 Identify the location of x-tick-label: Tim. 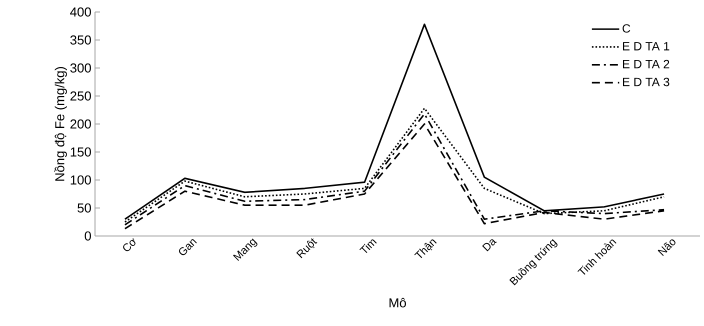
(368, 246).